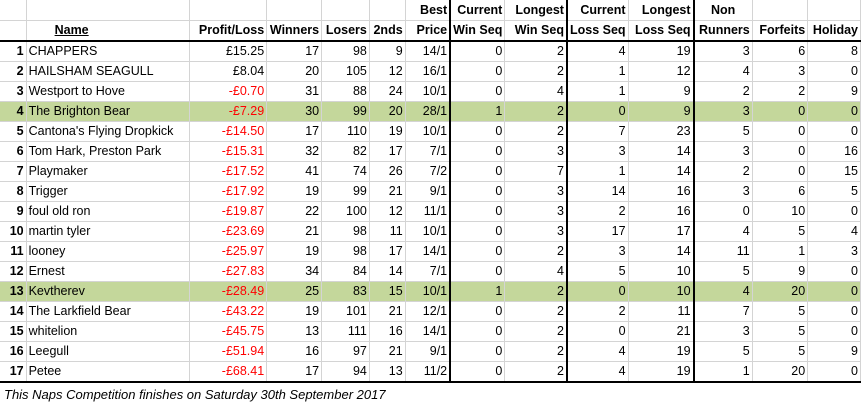 The height and width of the screenshot is (406, 861). Describe the element at coordinates (108, 91) in the screenshot. I see `cell-player-name: Westport to Hove` at that location.